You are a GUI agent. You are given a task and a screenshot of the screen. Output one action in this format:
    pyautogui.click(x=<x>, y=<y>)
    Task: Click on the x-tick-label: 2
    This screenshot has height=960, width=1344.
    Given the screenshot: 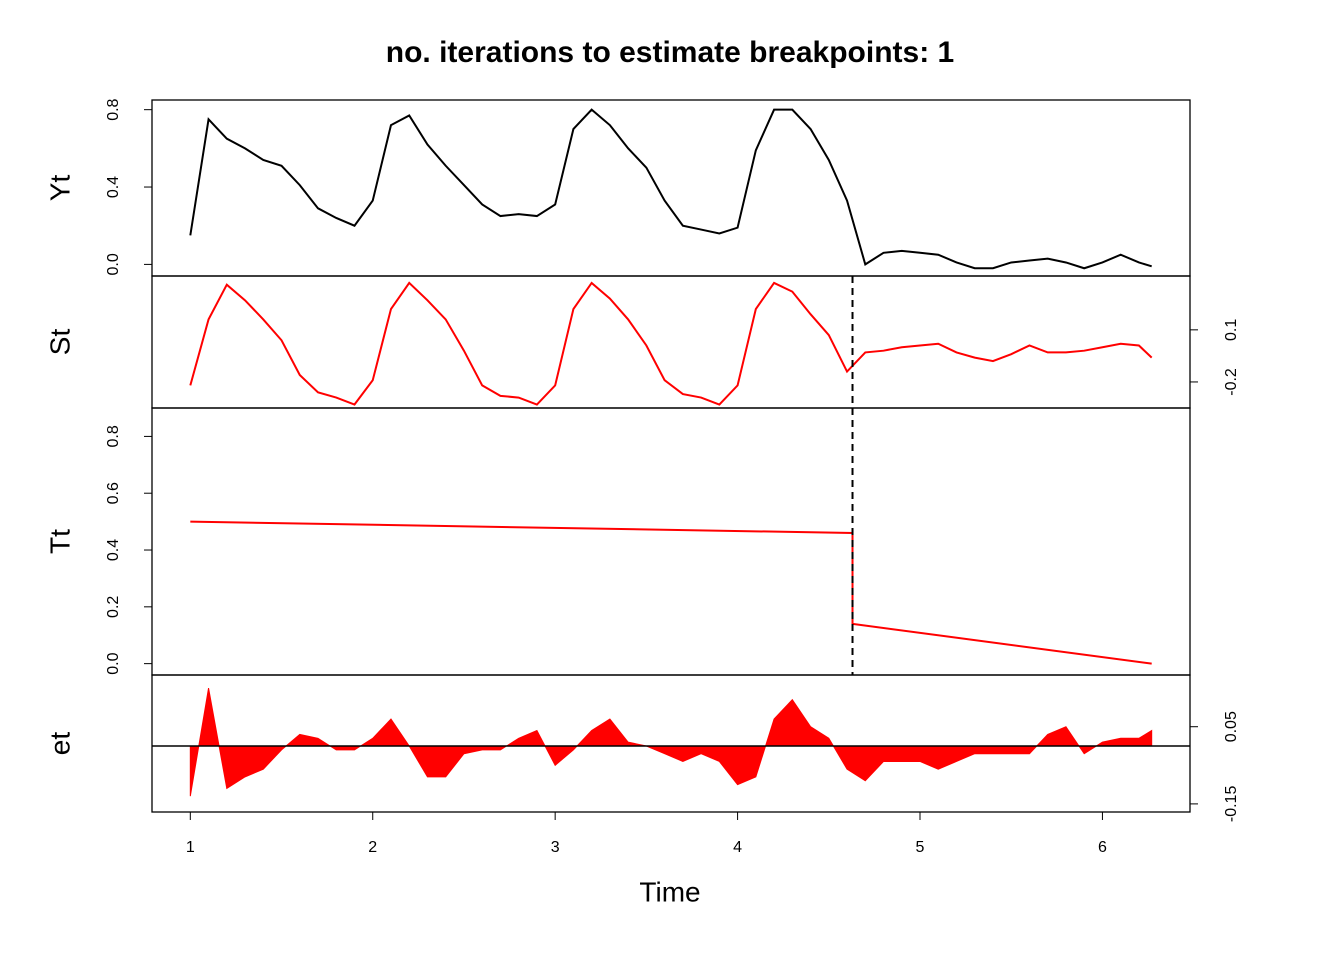 What is the action you would take?
    pyautogui.click(x=372, y=847)
    